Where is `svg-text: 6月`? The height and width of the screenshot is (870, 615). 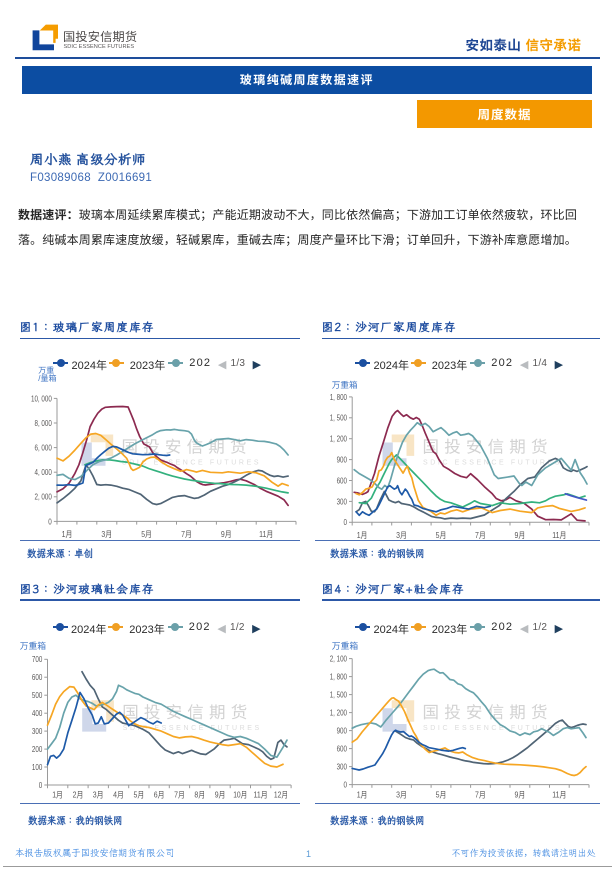
svg-text: 6月 is located at coordinates (159, 795).